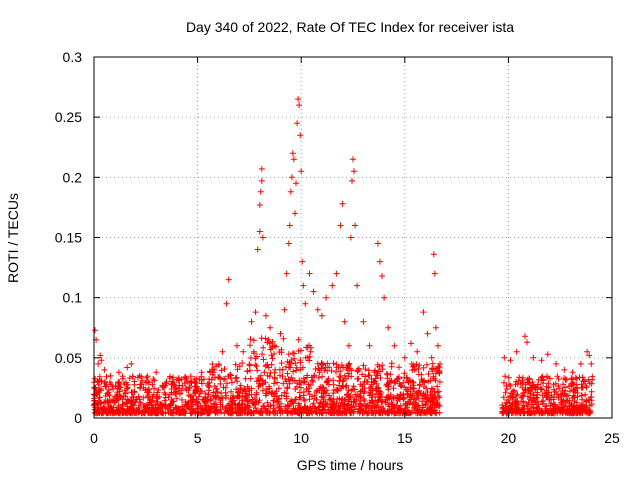  Describe the element at coordinates (73, 177) in the screenshot. I see `y-tick-label: 0.2` at that location.